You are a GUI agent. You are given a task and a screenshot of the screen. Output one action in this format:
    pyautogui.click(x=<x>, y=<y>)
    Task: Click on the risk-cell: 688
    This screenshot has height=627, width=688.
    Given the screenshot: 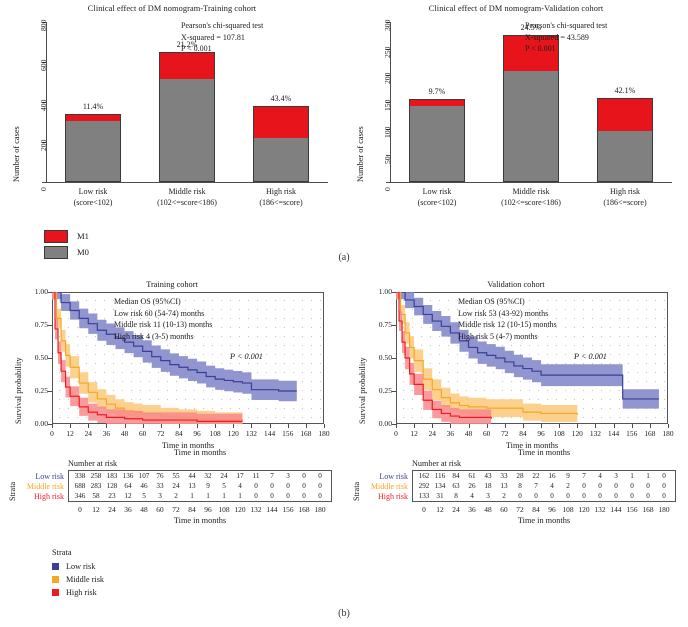 What is the action you would take?
    pyautogui.click(x=80, y=486)
    